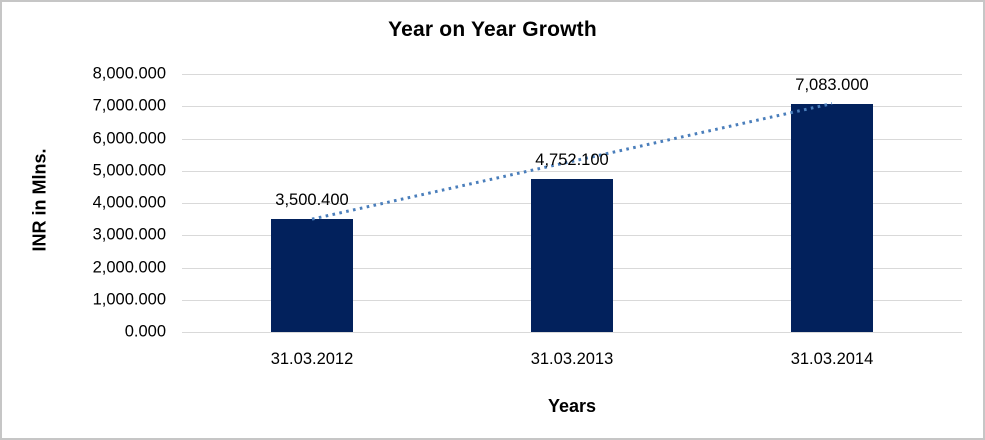  Describe the element at coordinates (145, 331) in the screenshot. I see `y-tick-label: 0.000` at that location.